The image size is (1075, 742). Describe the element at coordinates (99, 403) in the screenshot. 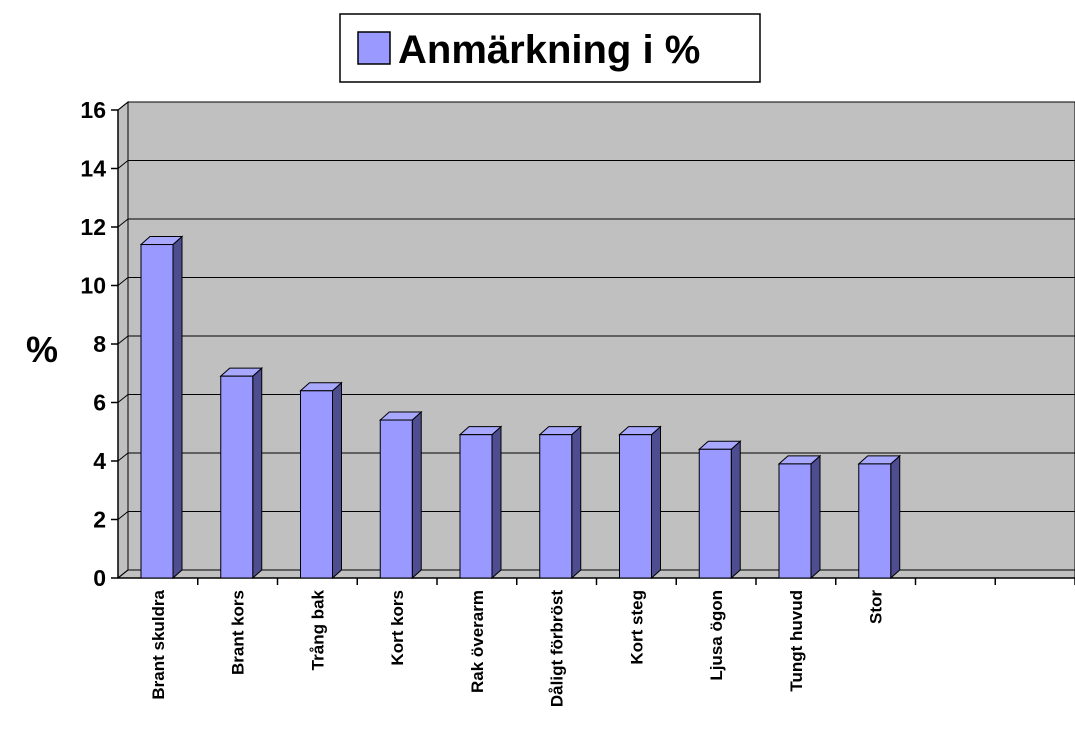

I see `y-tick-label: 6` at that location.